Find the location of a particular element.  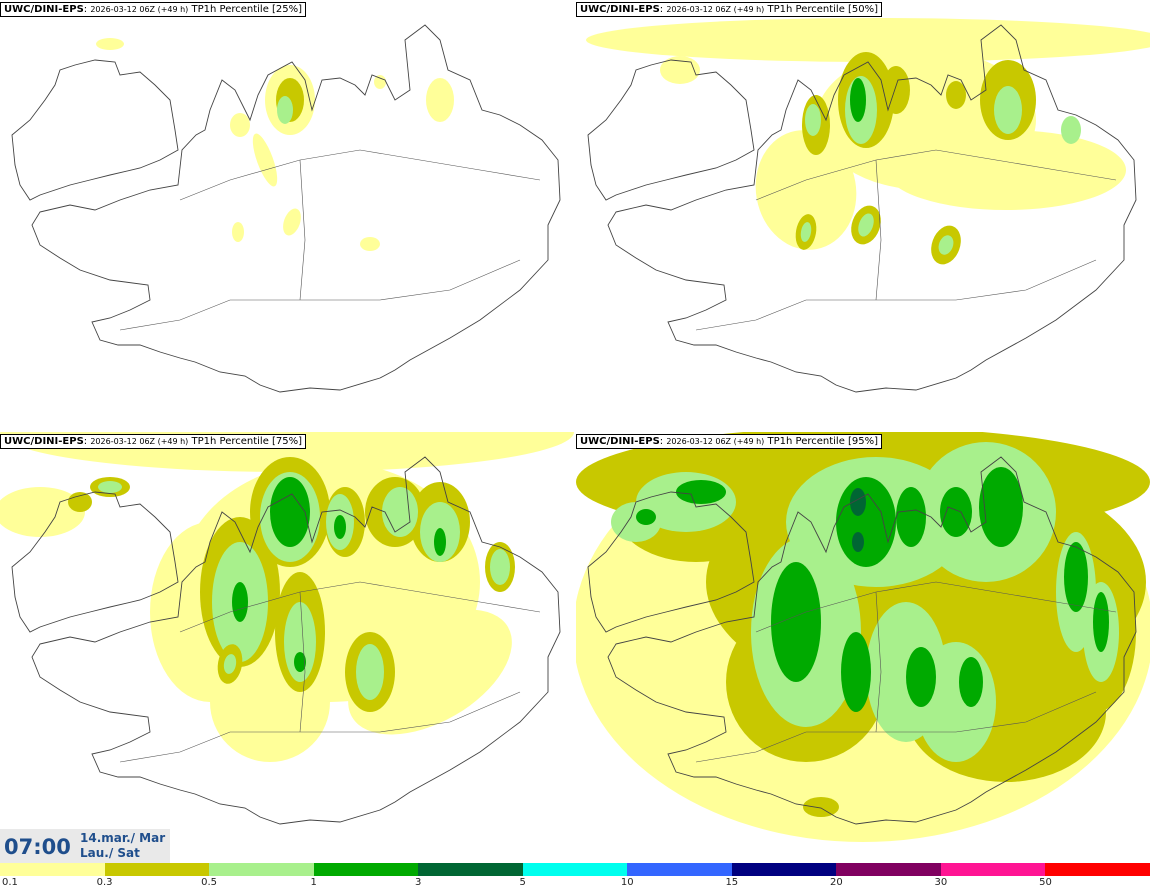

panel-field: TP1h Percentile [75%] is located at coordinates (247, 441).